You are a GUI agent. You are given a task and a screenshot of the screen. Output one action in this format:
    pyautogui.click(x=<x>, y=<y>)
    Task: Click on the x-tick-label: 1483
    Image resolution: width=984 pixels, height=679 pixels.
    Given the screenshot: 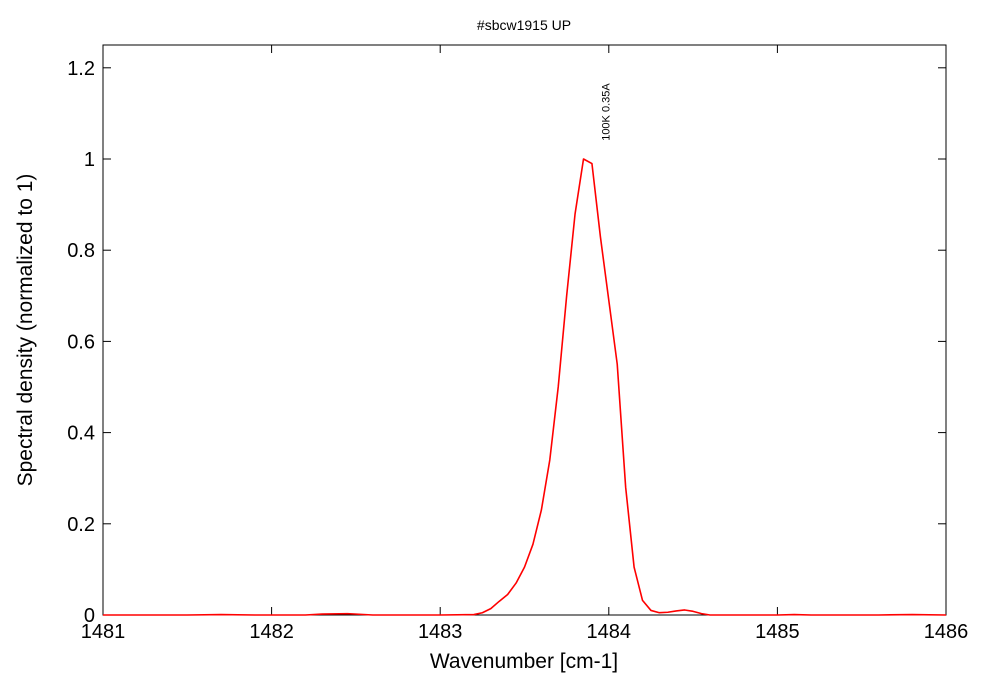 What is the action you would take?
    pyautogui.click(x=440, y=632)
    